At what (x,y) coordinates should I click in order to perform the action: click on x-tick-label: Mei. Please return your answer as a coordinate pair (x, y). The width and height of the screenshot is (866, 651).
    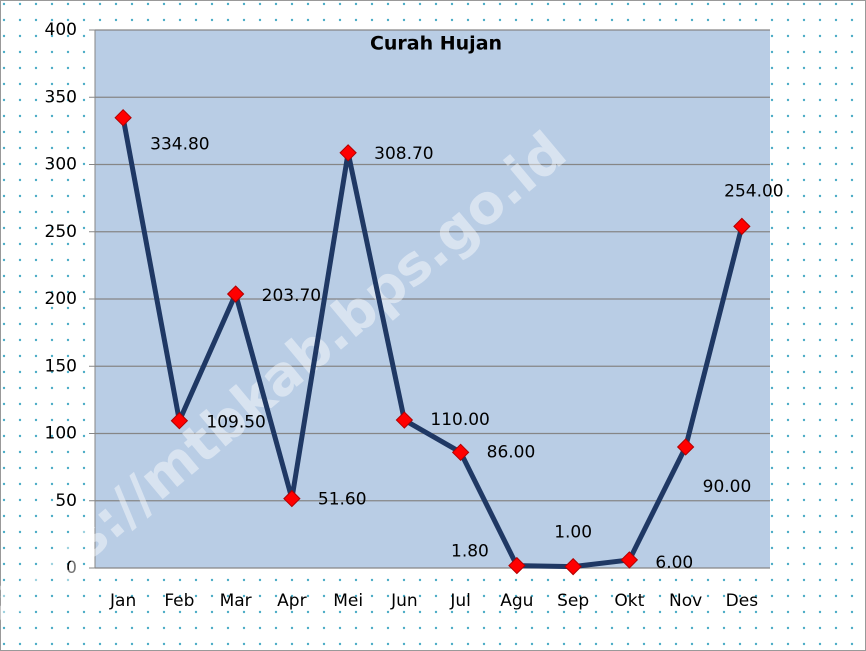
    Looking at the image, I should click on (348, 601).